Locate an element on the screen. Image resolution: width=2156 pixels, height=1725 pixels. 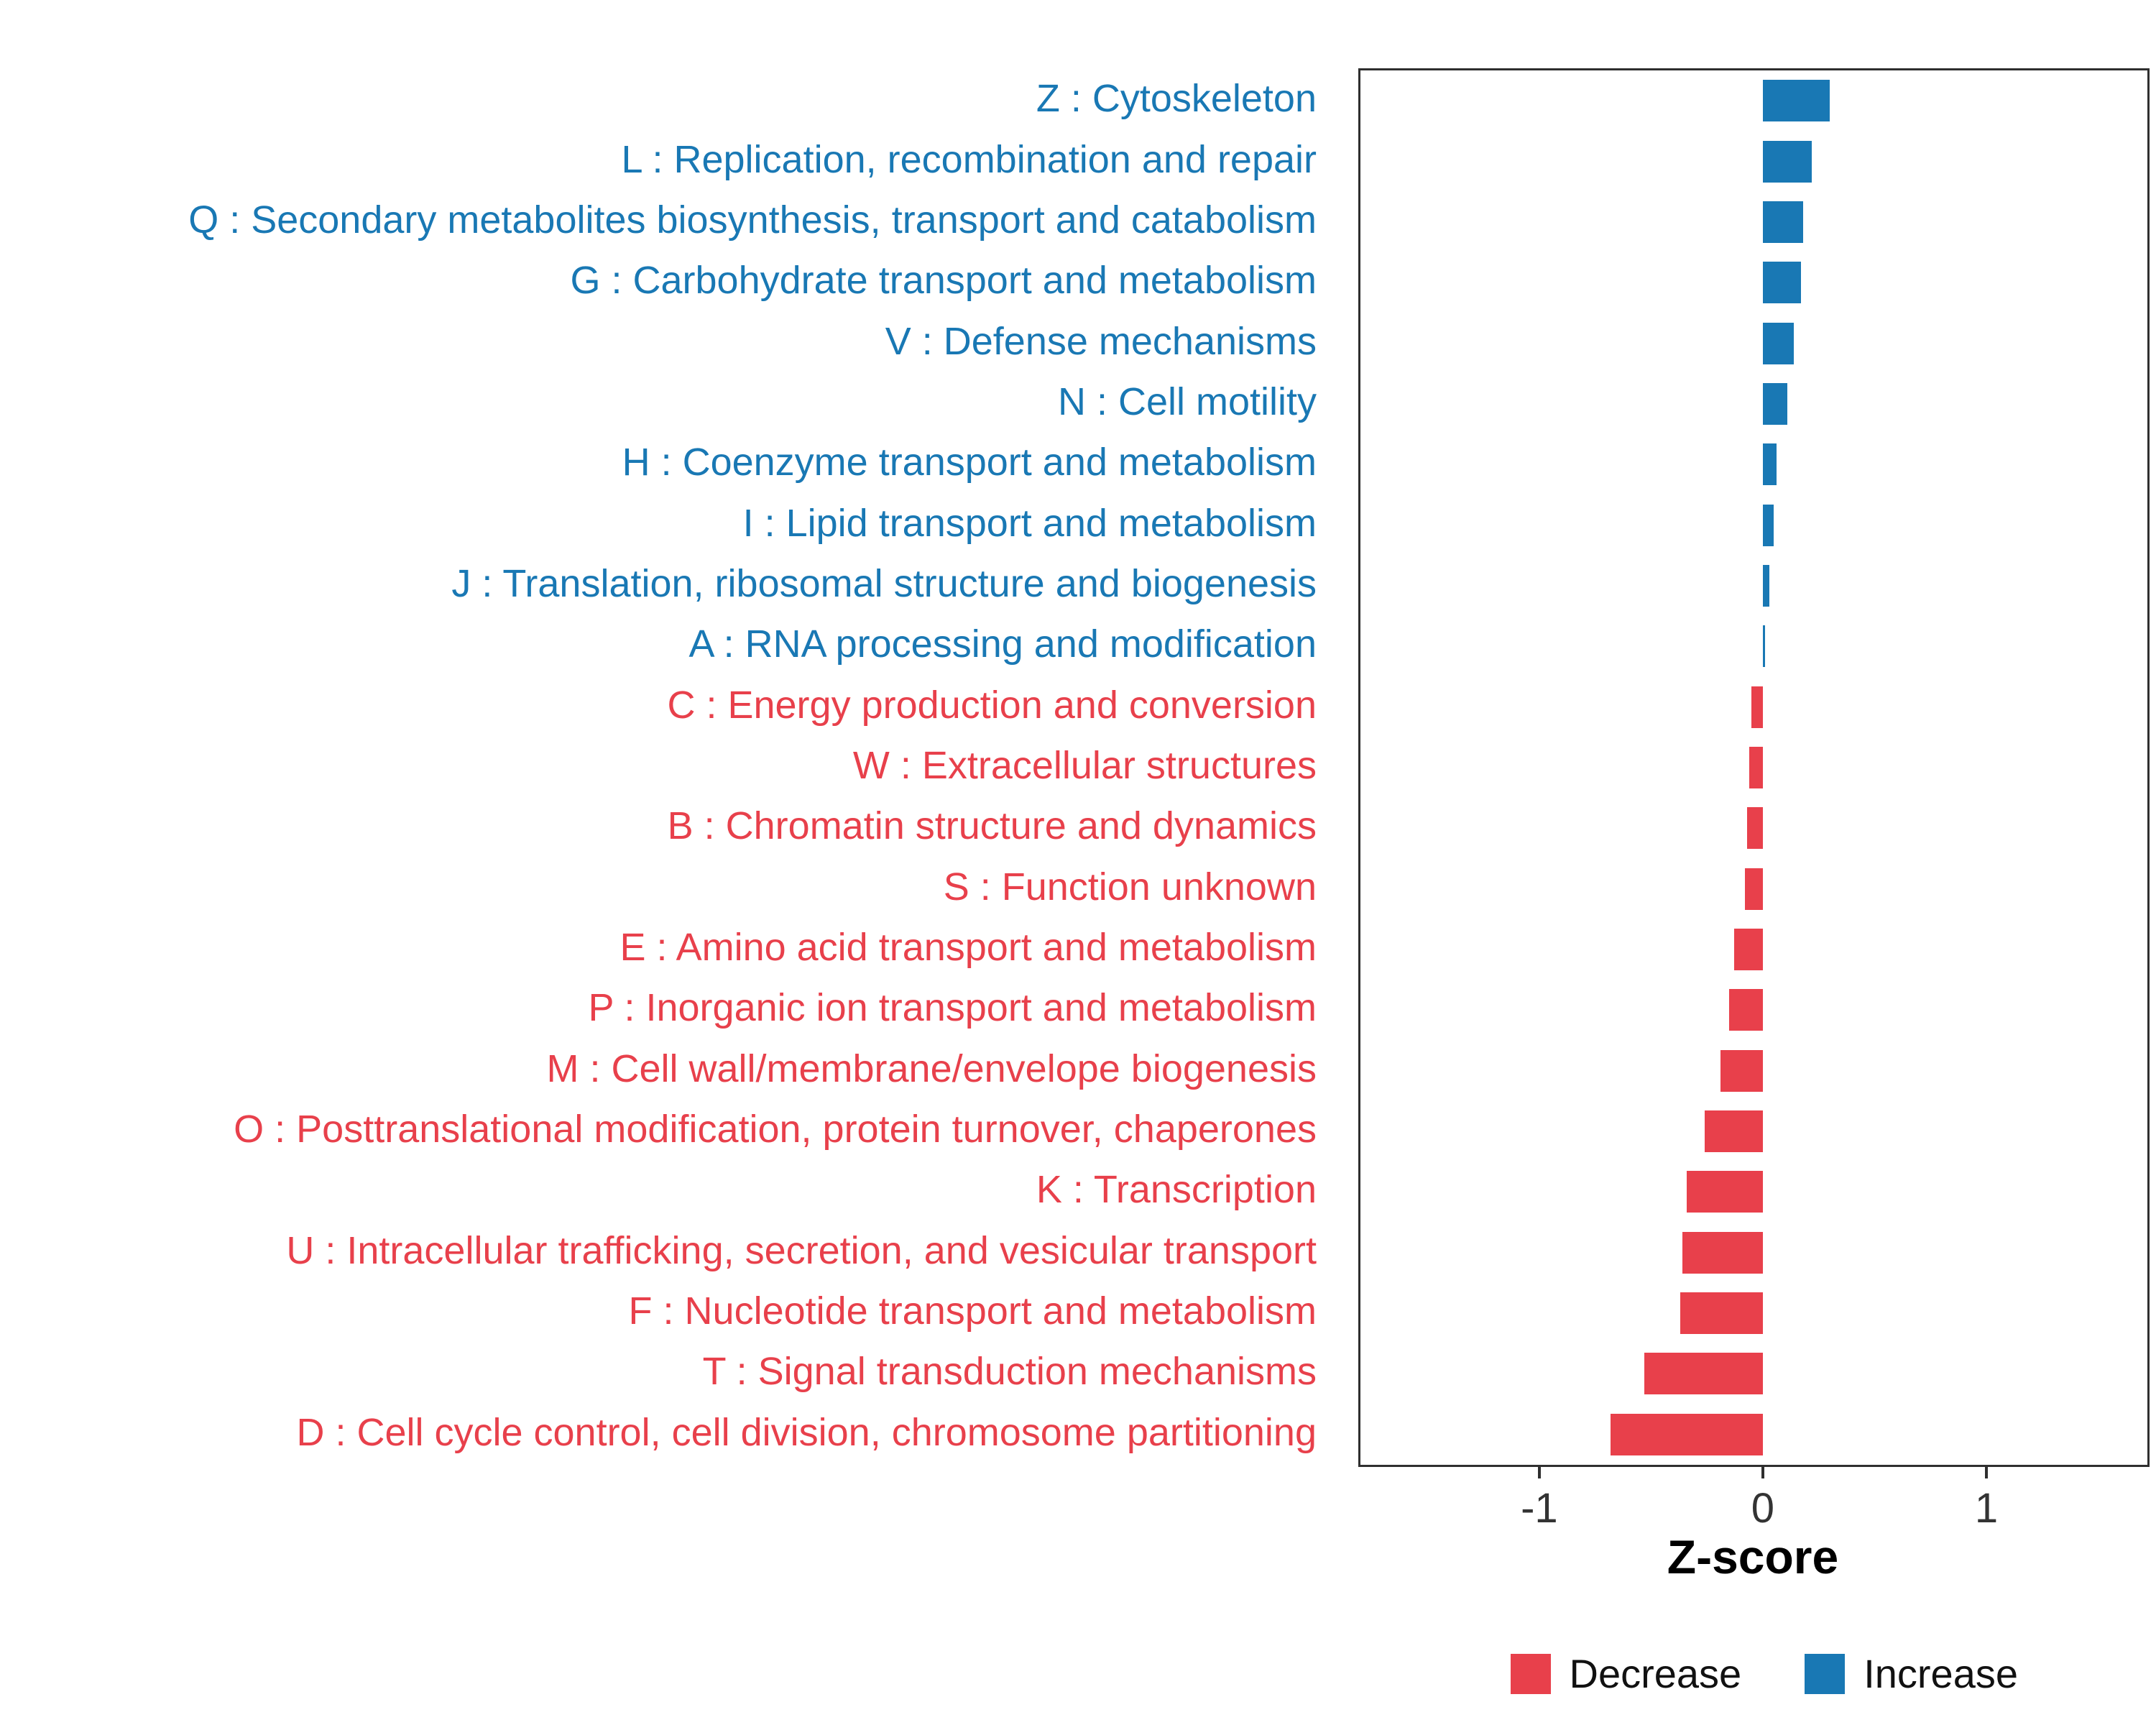
legend-item-increase: Increase is located at coordinates (1911, 1673).